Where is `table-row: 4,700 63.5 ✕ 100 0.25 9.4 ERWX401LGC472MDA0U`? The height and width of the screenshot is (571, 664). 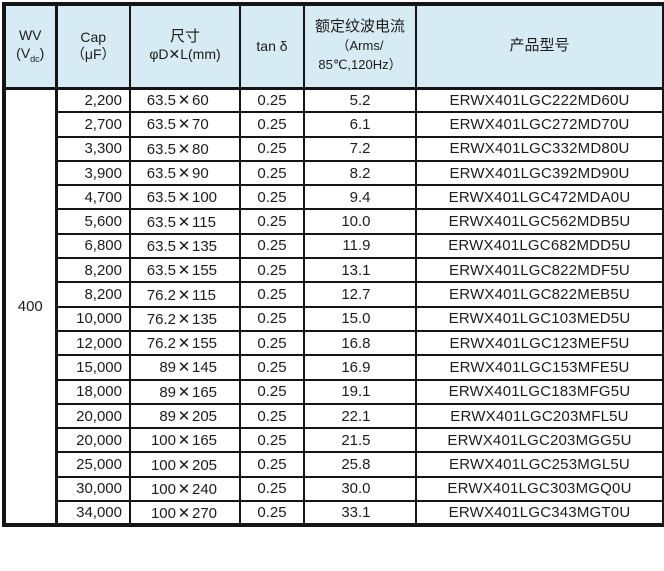 table-row: 4,700 63.5 ✕ 100 0.25 9.4 ERWX401LGC472MDA0U is located at coordinates (334, 197).